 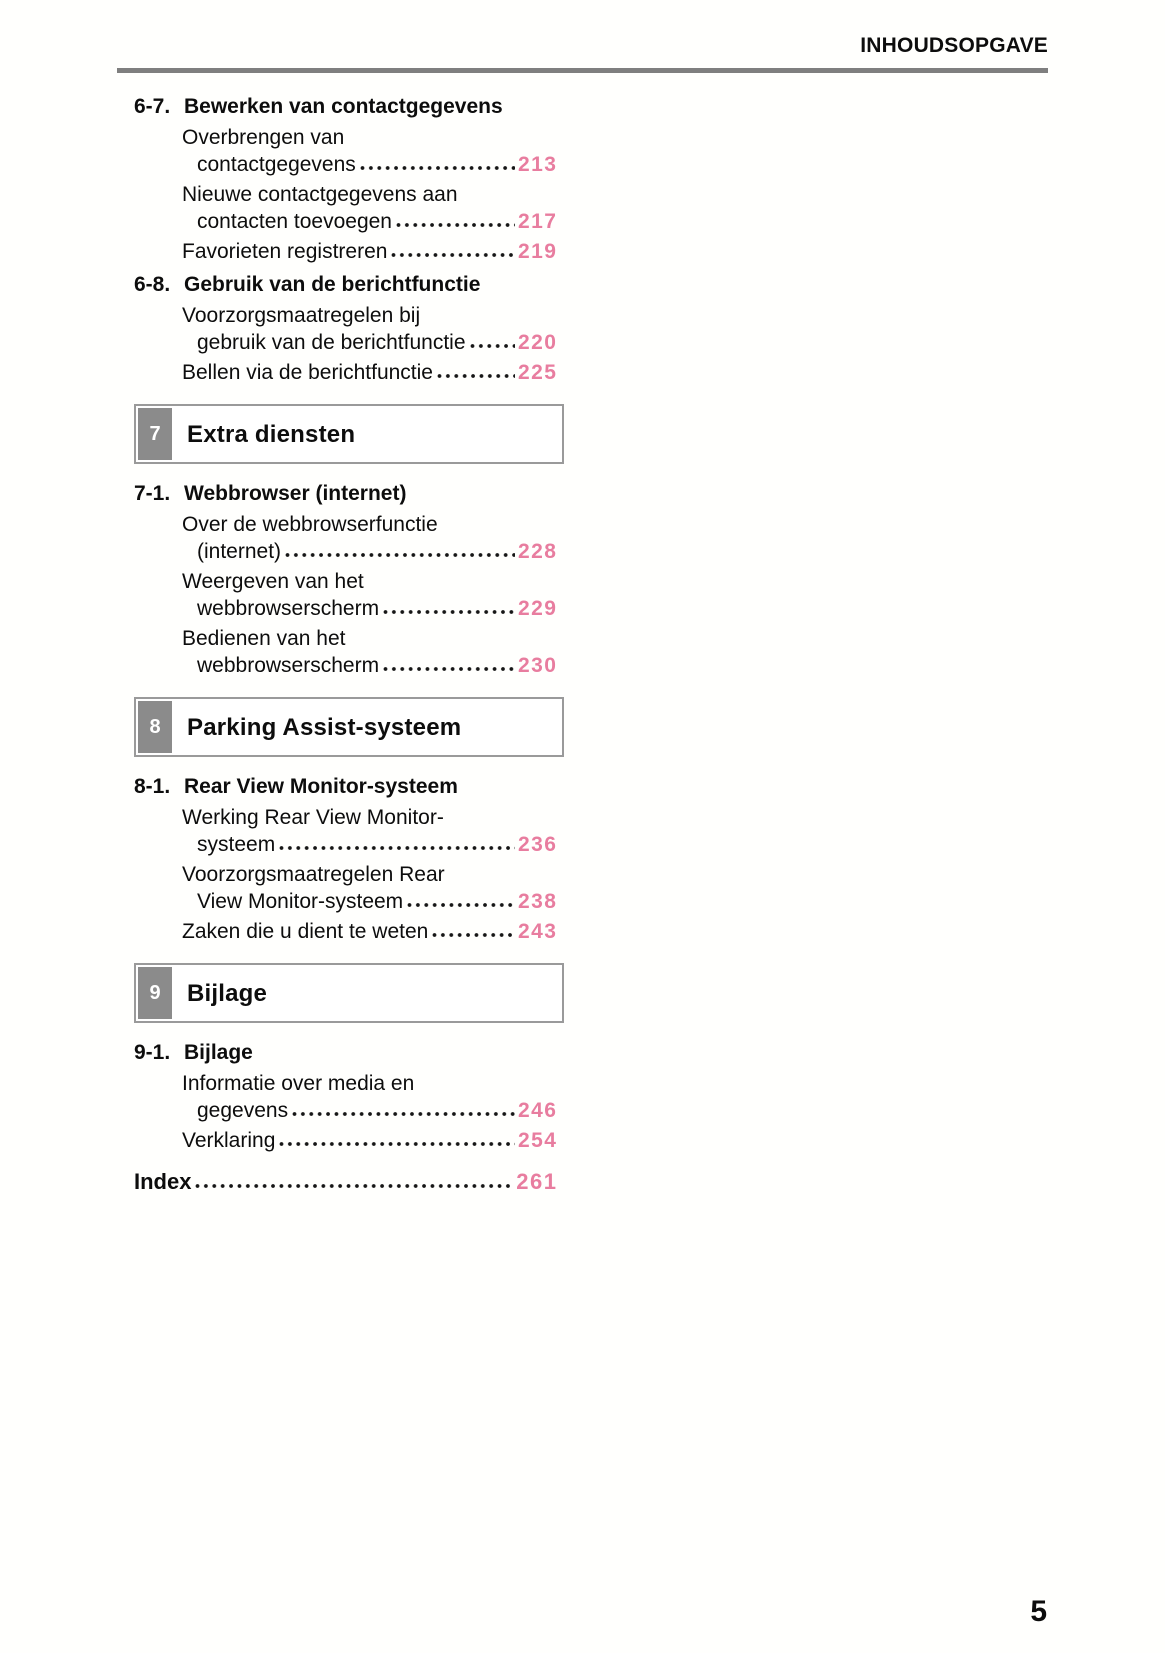 I want to click on page-number-ref: 213, so click(x=537, y=164).